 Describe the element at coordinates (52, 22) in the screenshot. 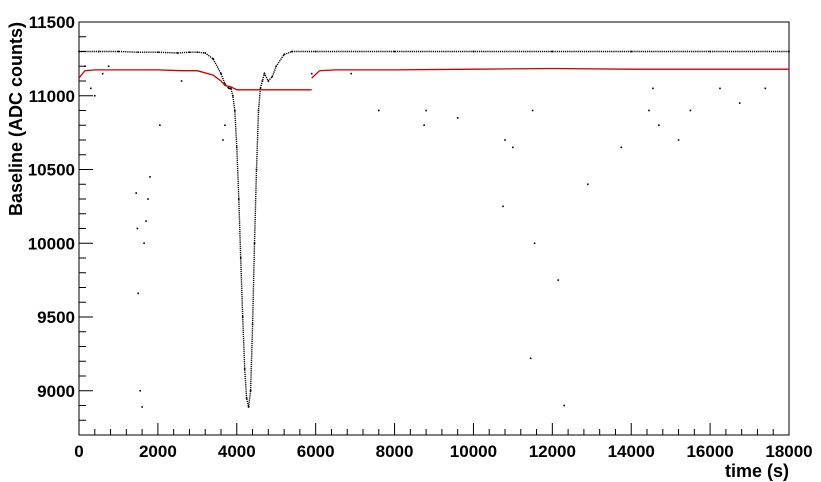

I see `y-tick-label: 11500` at that location.